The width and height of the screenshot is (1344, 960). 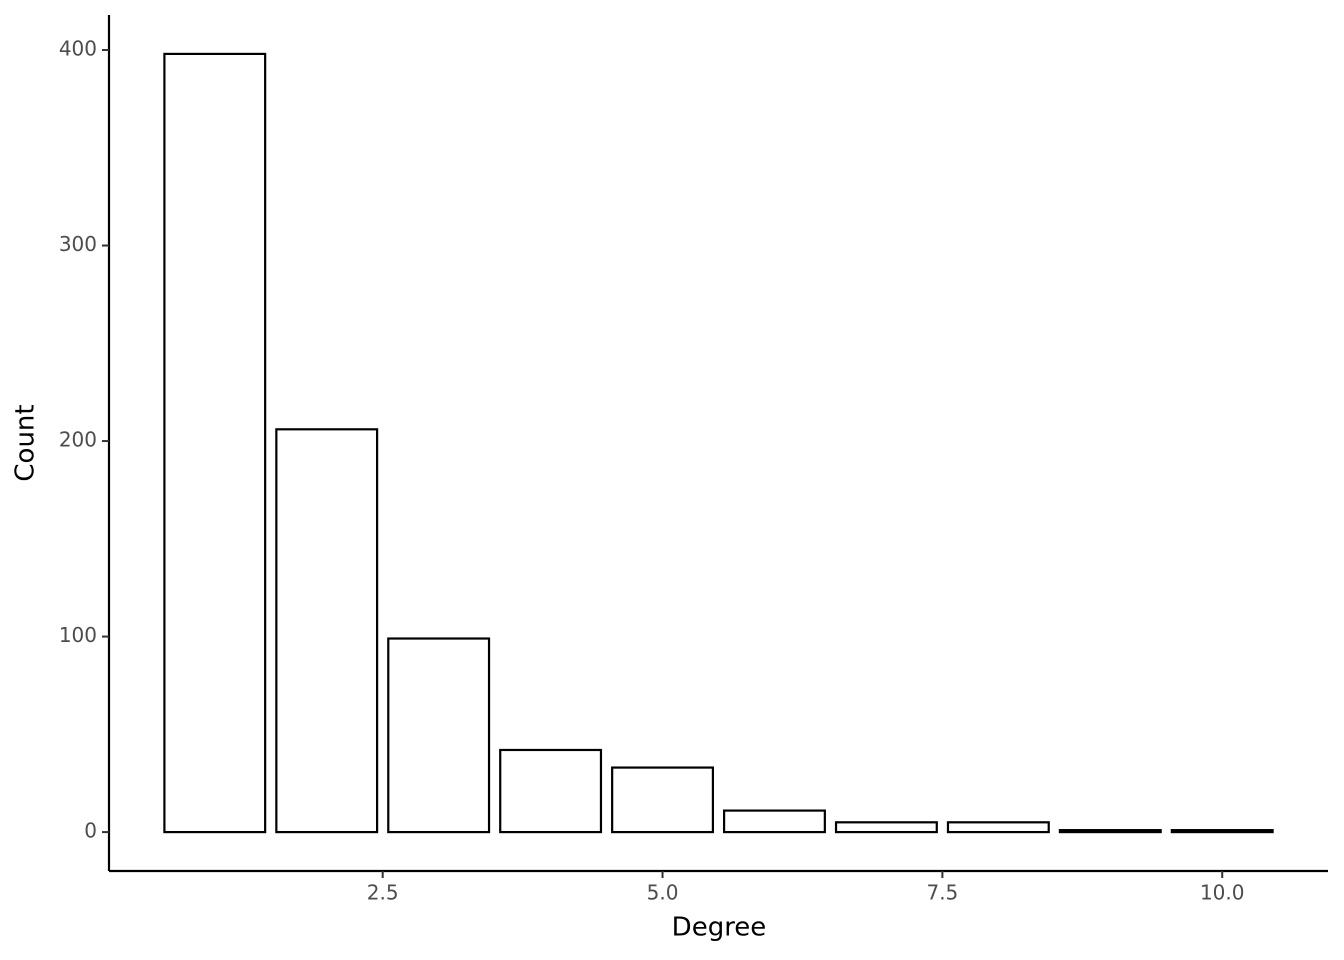 What do you see at coordinates (26, 442) in the screenshot?
I see `y-axis-title: Count` at bounding box center [26, 442].